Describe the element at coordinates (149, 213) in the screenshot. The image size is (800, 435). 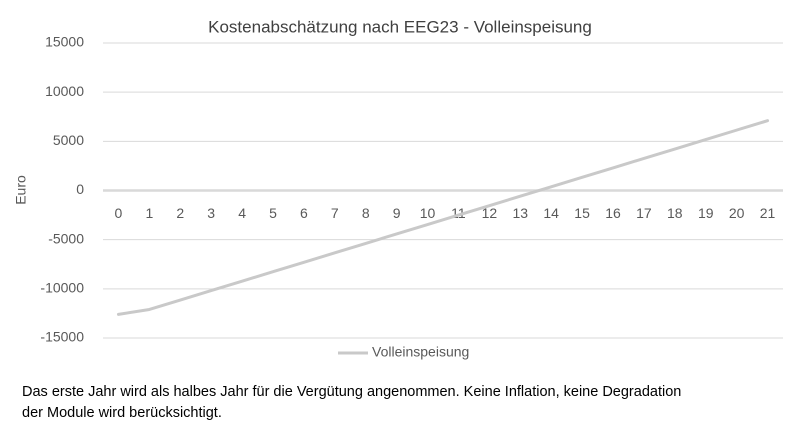
I see `x-tick-label: 1` at that location.